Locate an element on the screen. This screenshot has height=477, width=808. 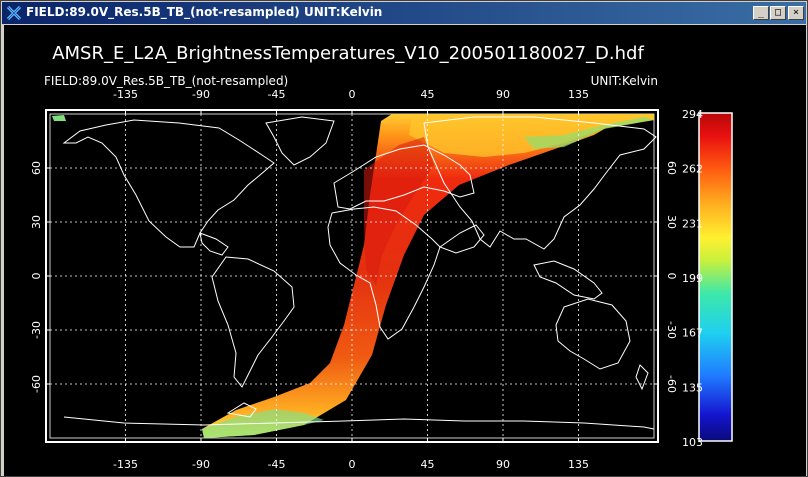
x-tick-label-bottom: 135 is located at coordinates (578, 464).